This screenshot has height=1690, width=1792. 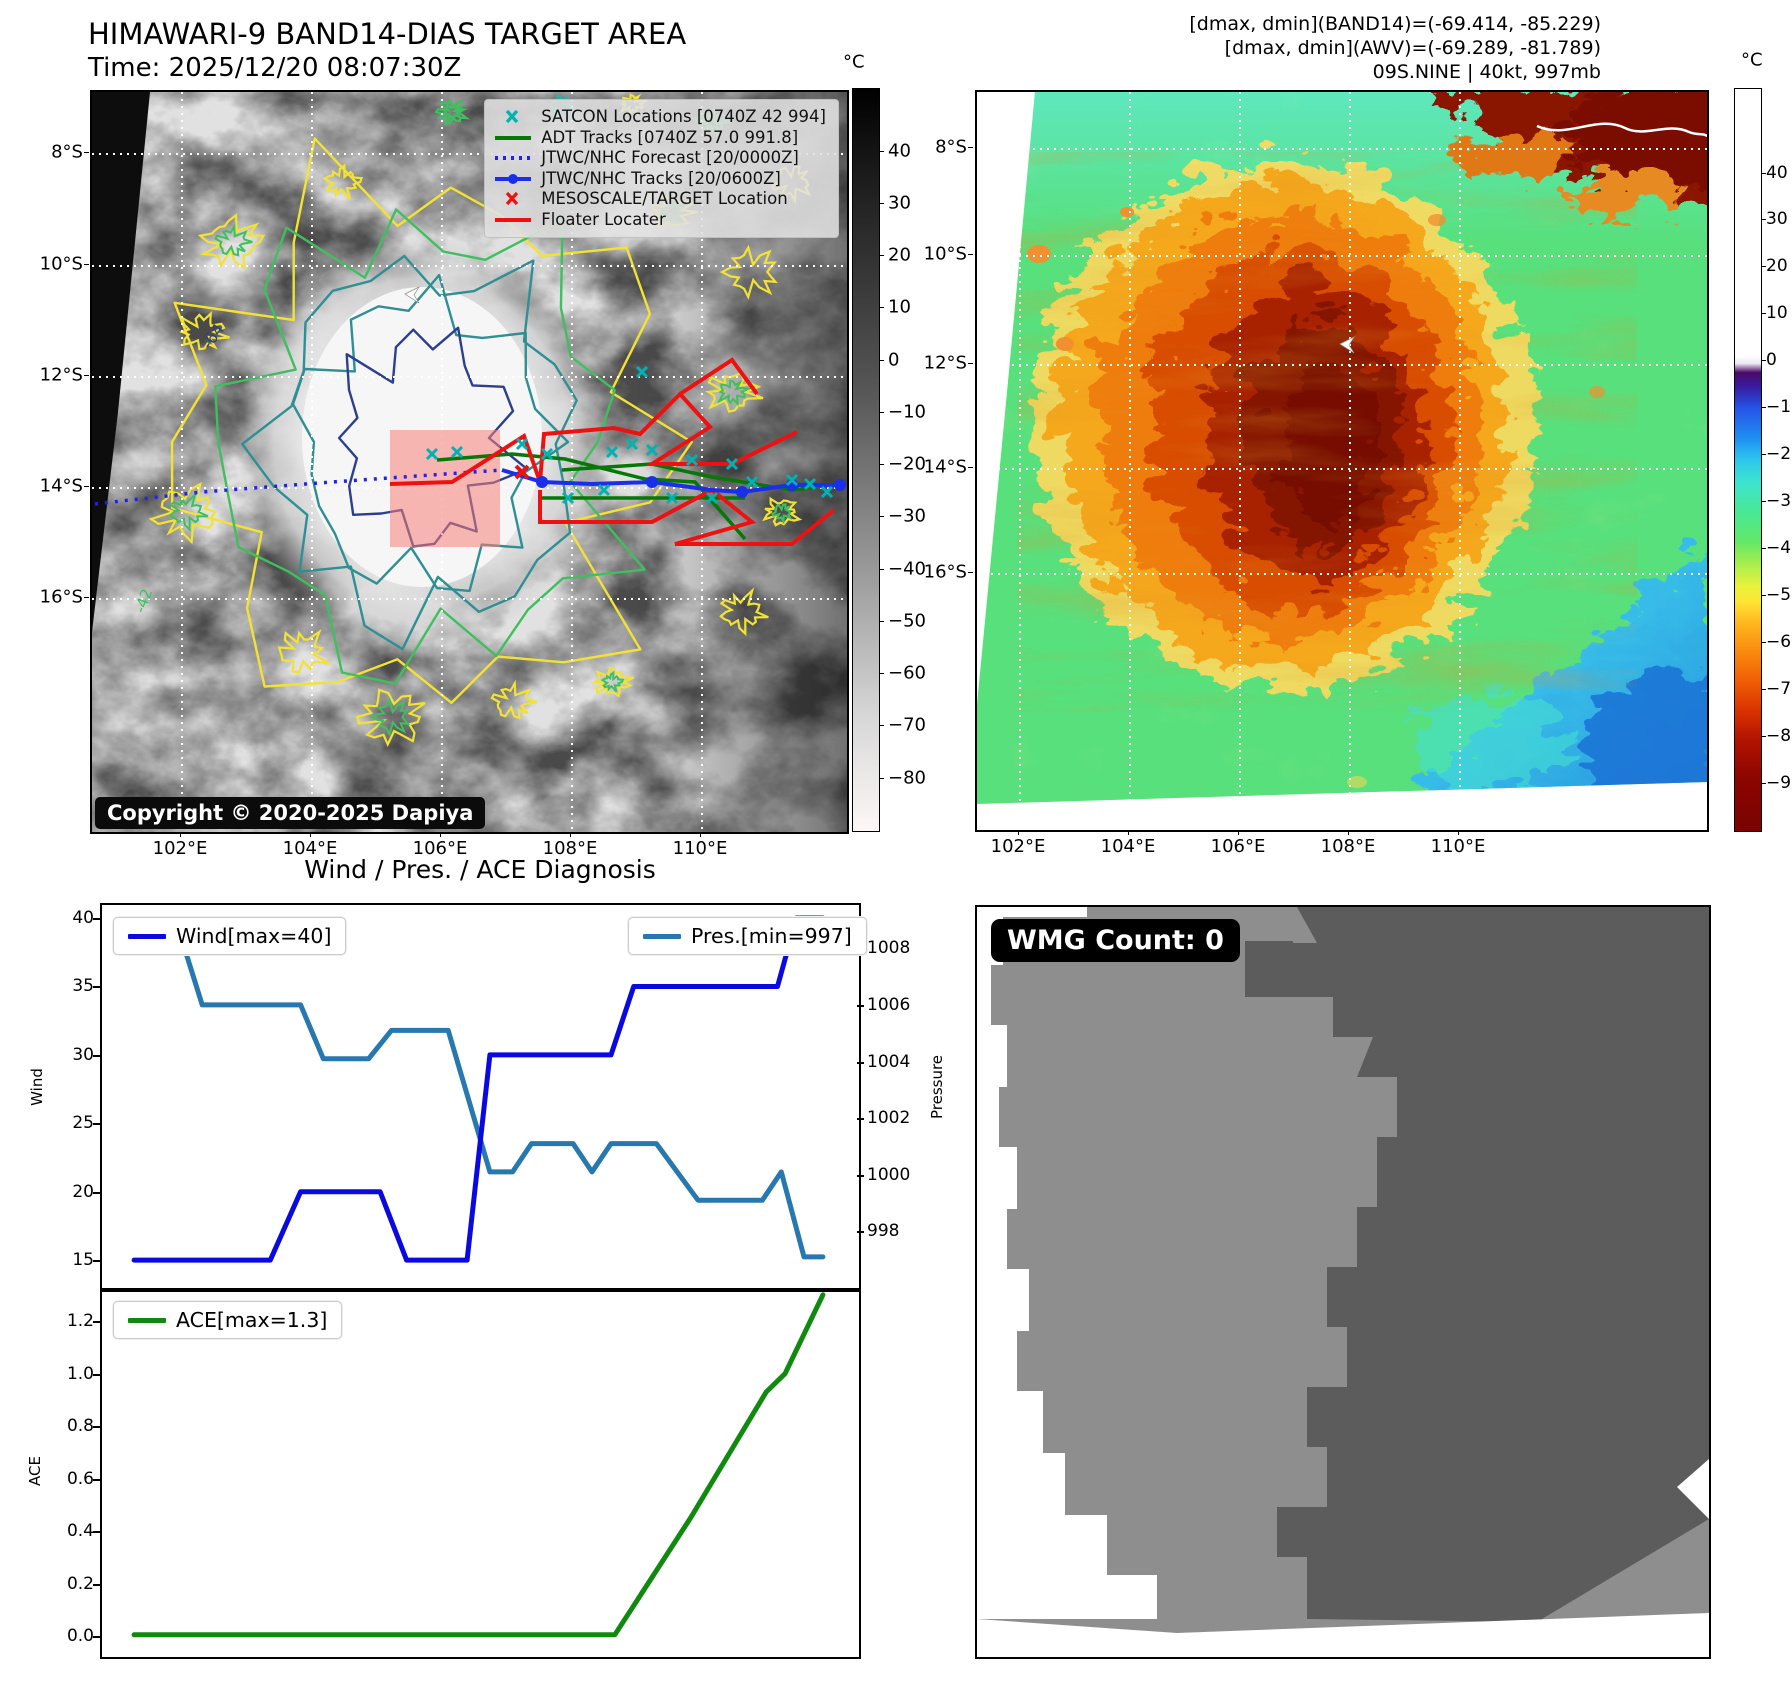 I want to click on pressure-ytick: 1002, so click(x=889, y=1118).